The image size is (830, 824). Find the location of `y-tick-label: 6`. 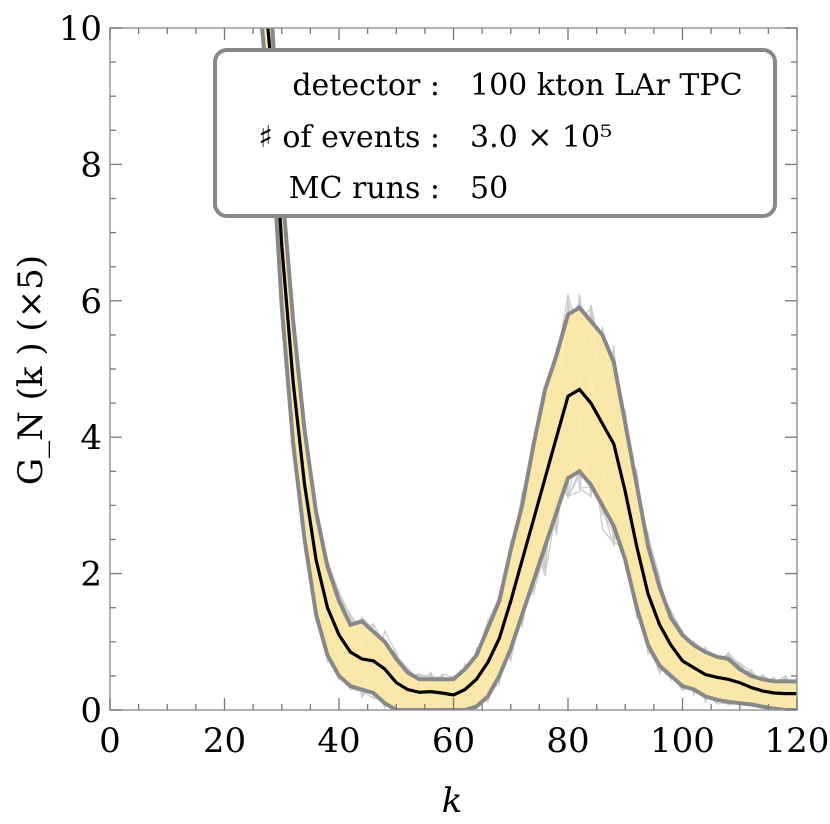

y-tick-label: 6 is located at coordinates (91, 302).